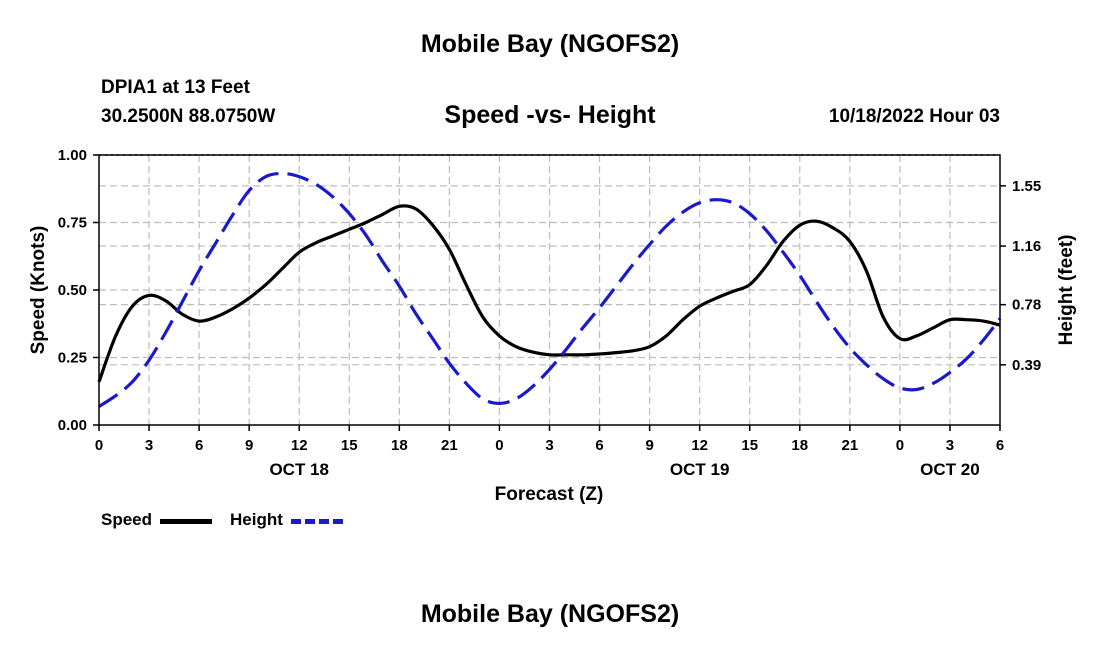  Describe the element at coordinates (127, 519) in the screenshot. I see `legend-speed-label: Speed` at that location.